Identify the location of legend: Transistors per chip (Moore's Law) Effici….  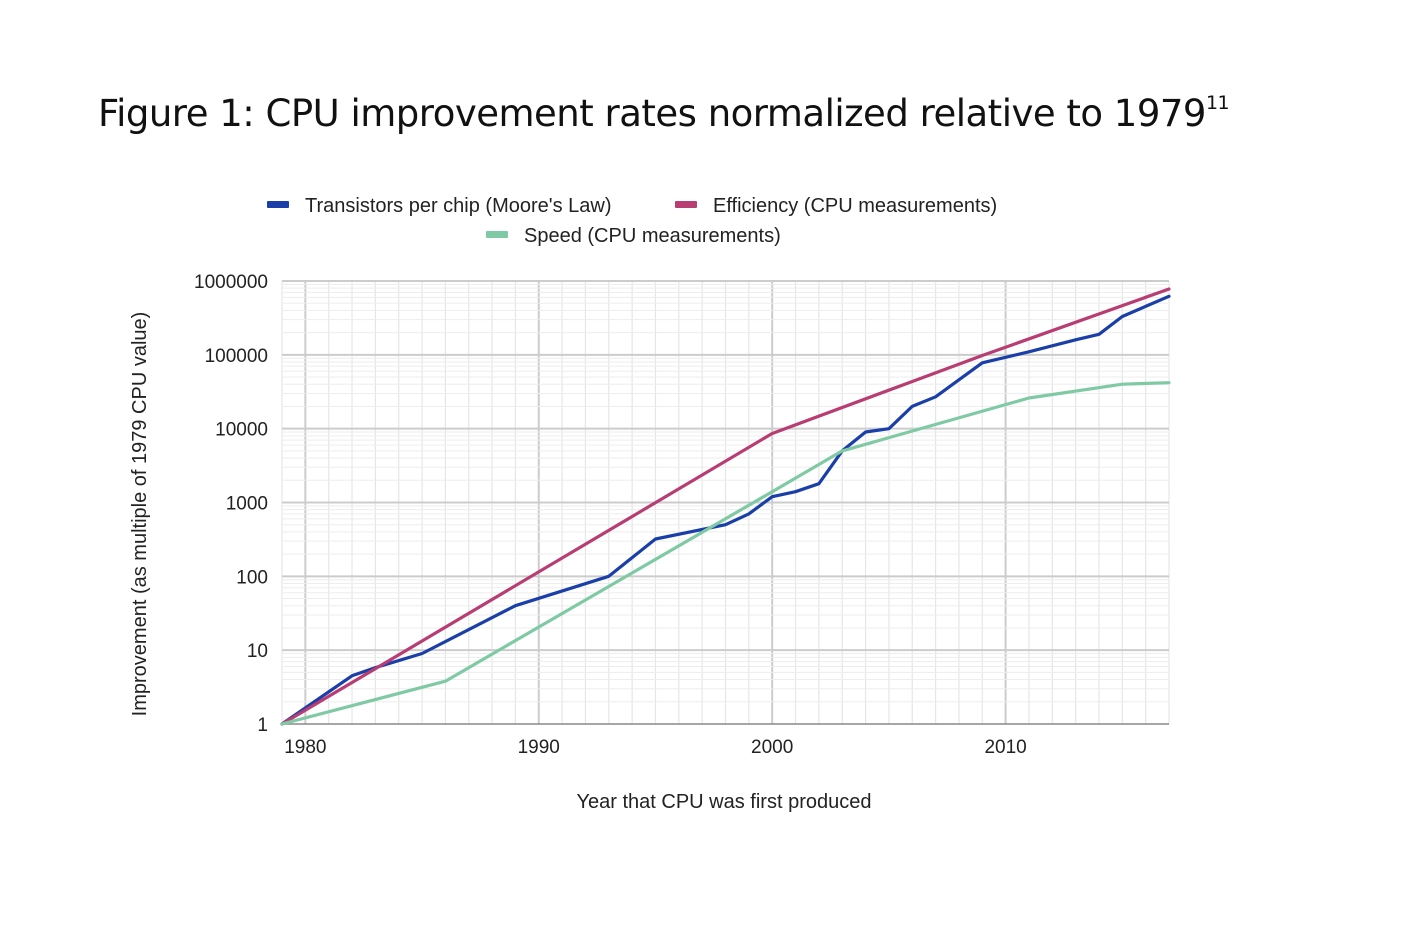
(632, 221).